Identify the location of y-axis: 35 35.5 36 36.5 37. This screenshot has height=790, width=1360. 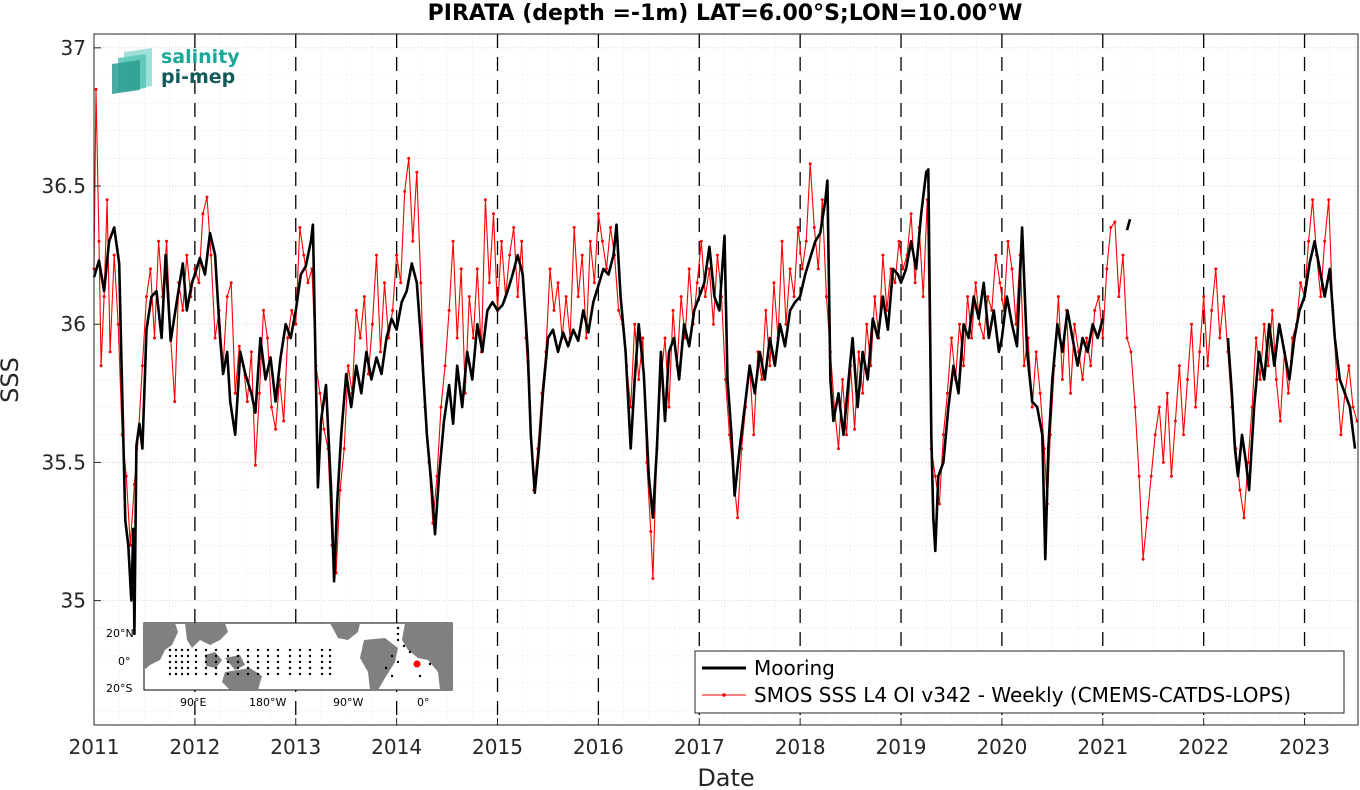
(71, 324).